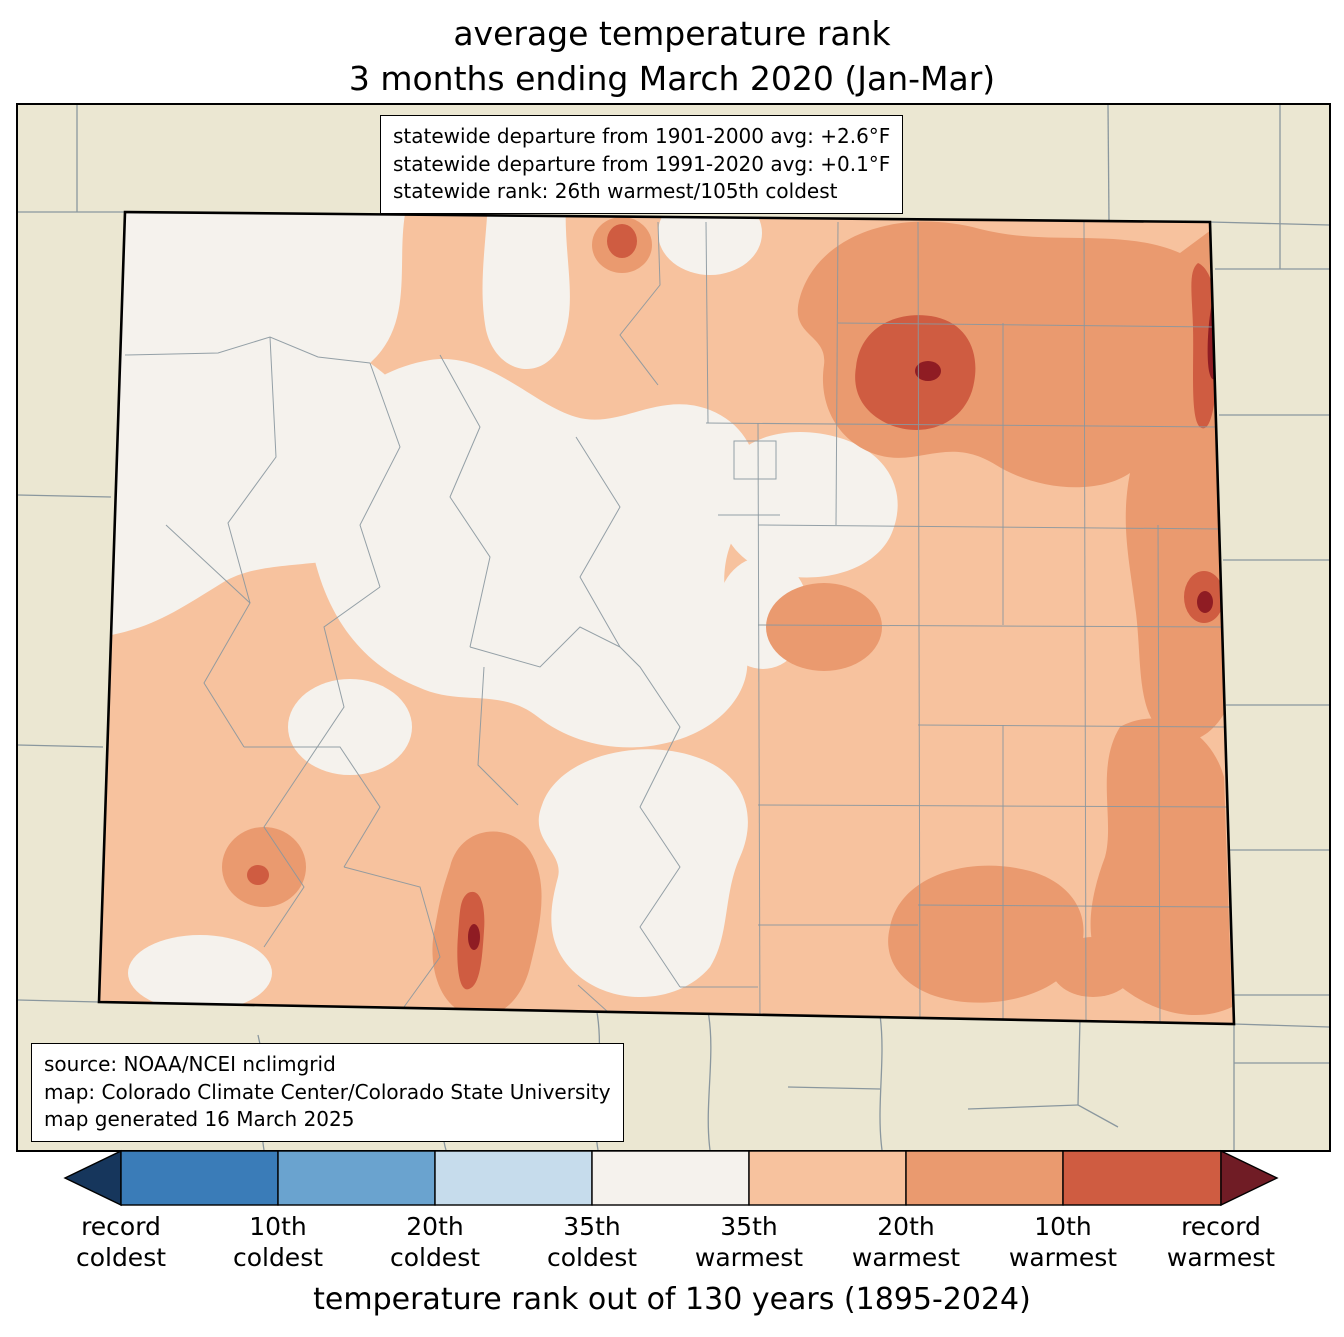 Image resolution: width=1344 pixels, height=1337 pixels. What do you see at coordinates (984, 1178) in the screenshot?
I see `warm-band-20th` at bounding box center [984, 1178].